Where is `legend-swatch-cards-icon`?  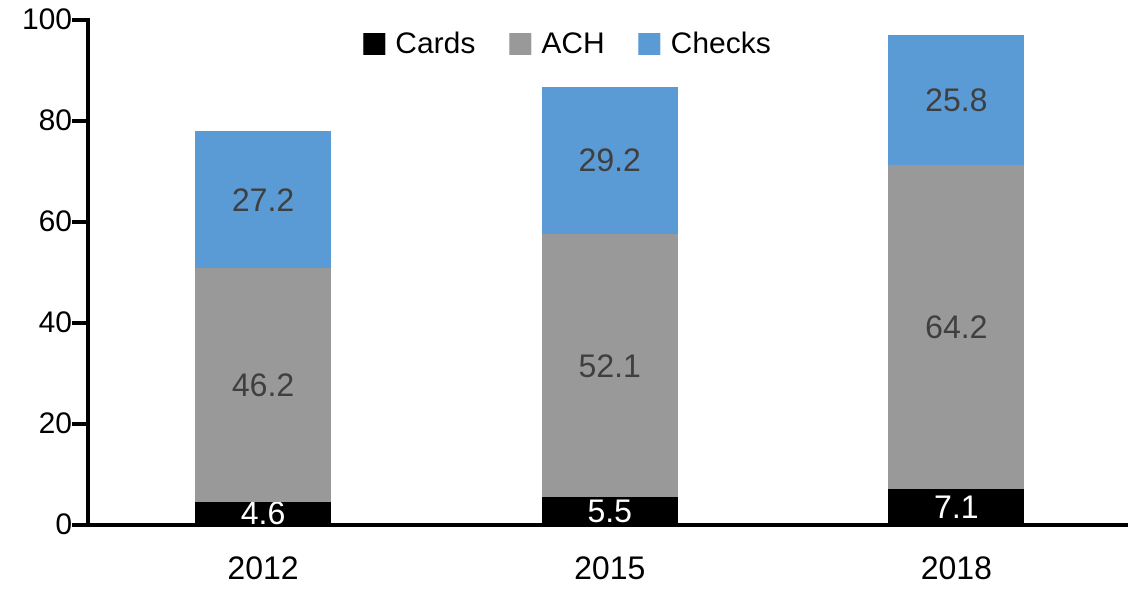
legend-swatch-cards-icon is located at coordinates (374, 44).